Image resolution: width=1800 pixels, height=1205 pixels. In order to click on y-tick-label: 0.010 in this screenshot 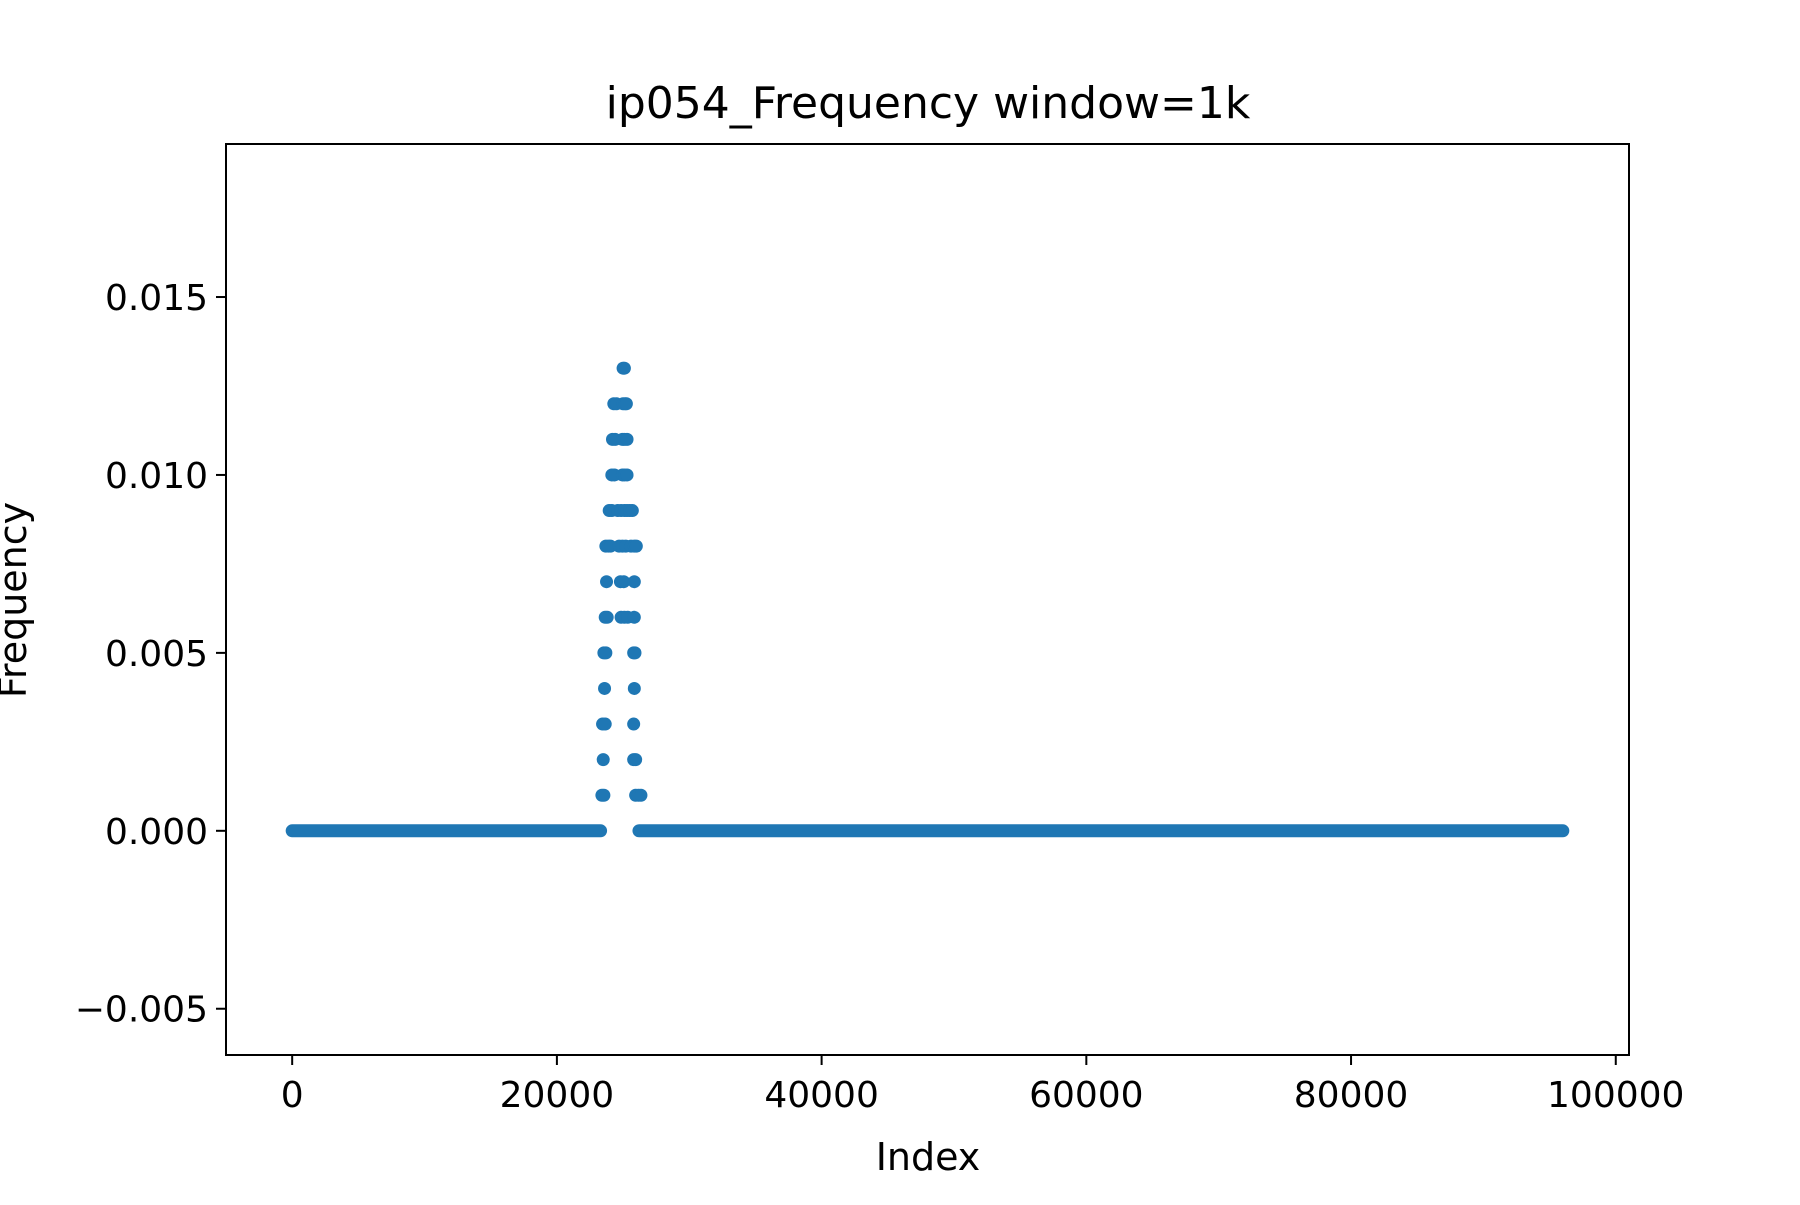, I will do `click(156, 476)`.